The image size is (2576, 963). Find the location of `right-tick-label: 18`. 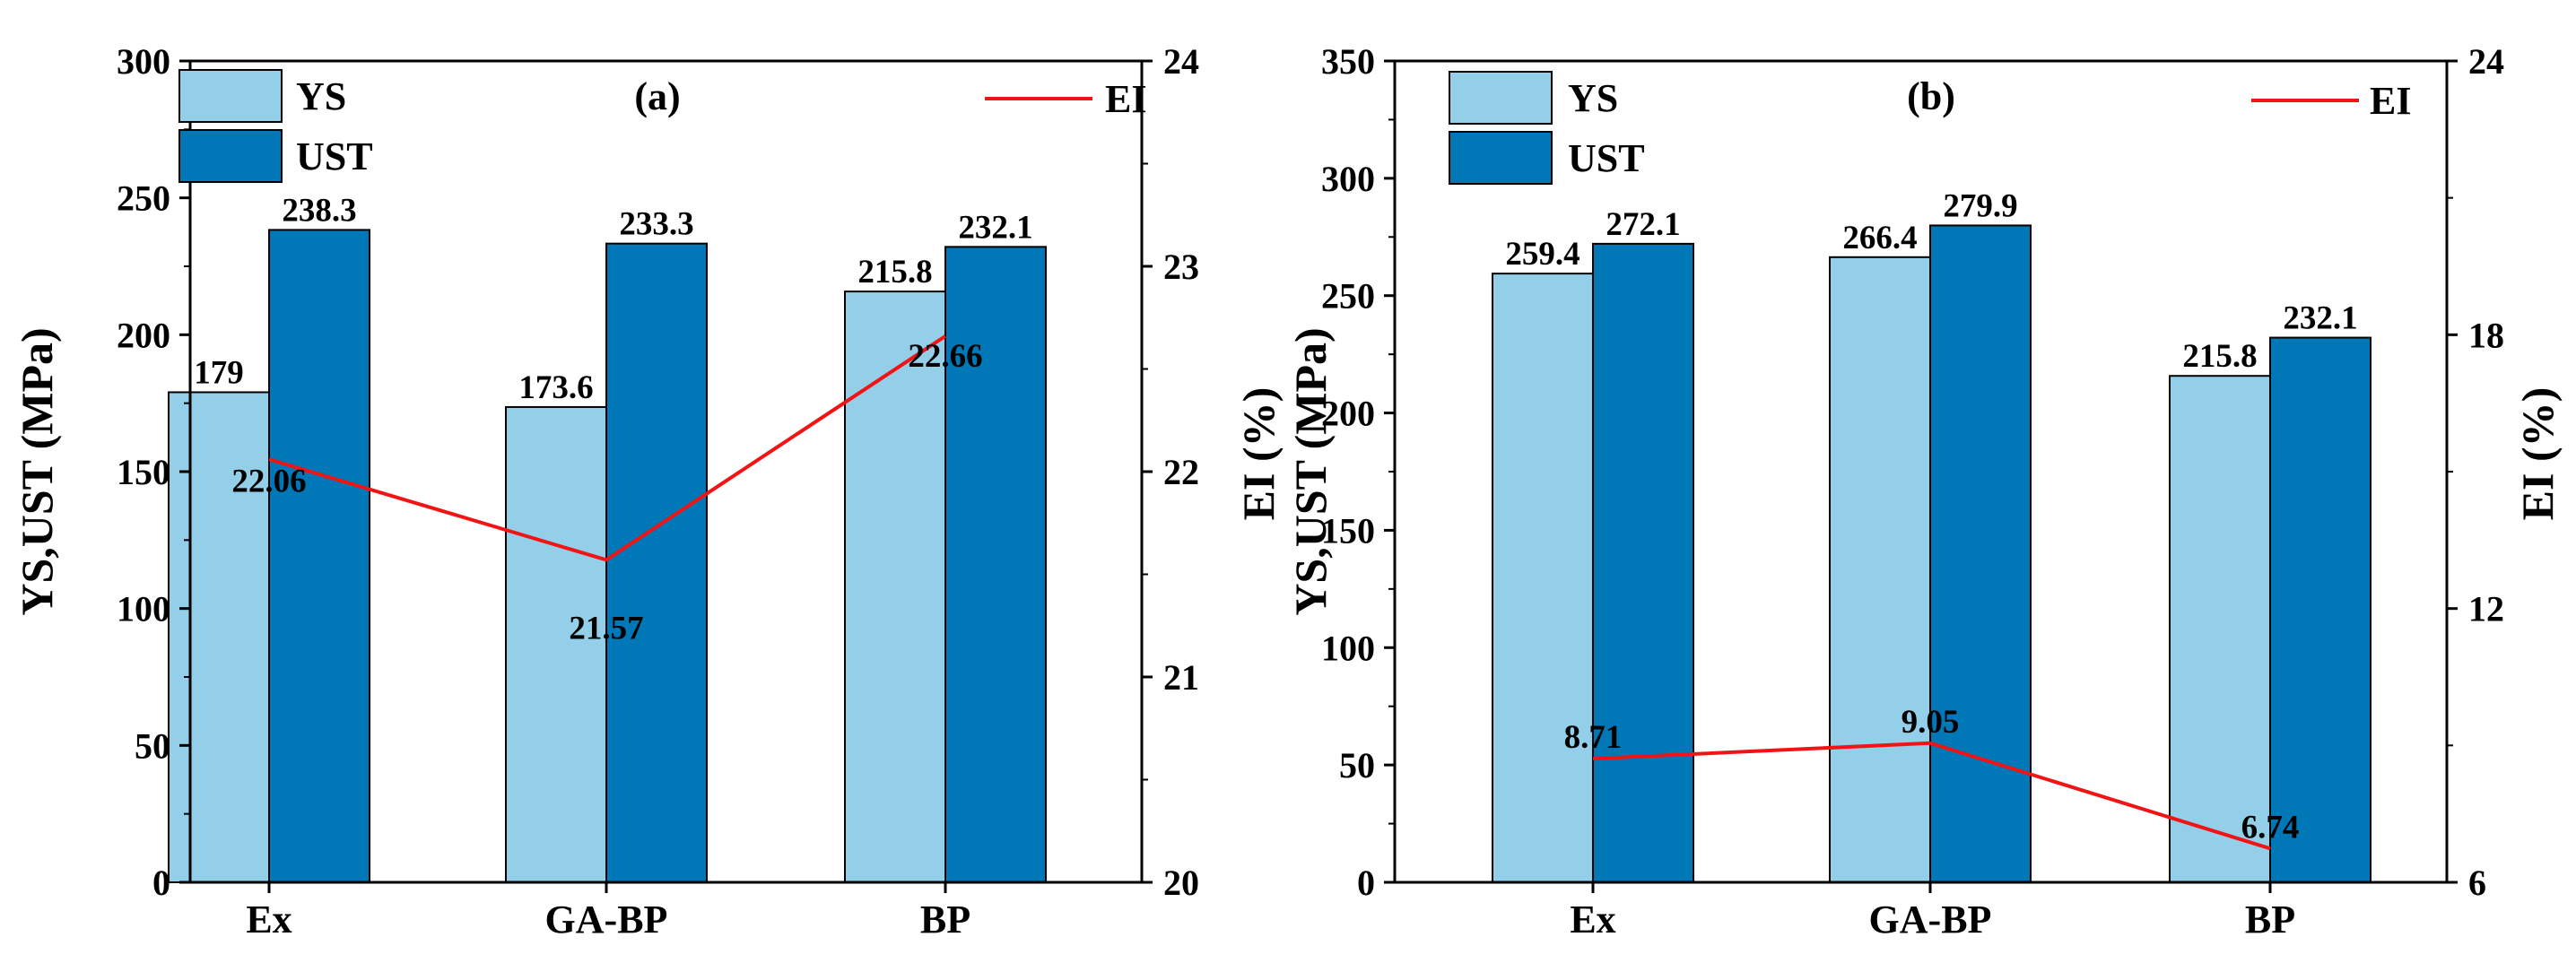

right-tick-label: 18 is located at coordinates (2486, 335).